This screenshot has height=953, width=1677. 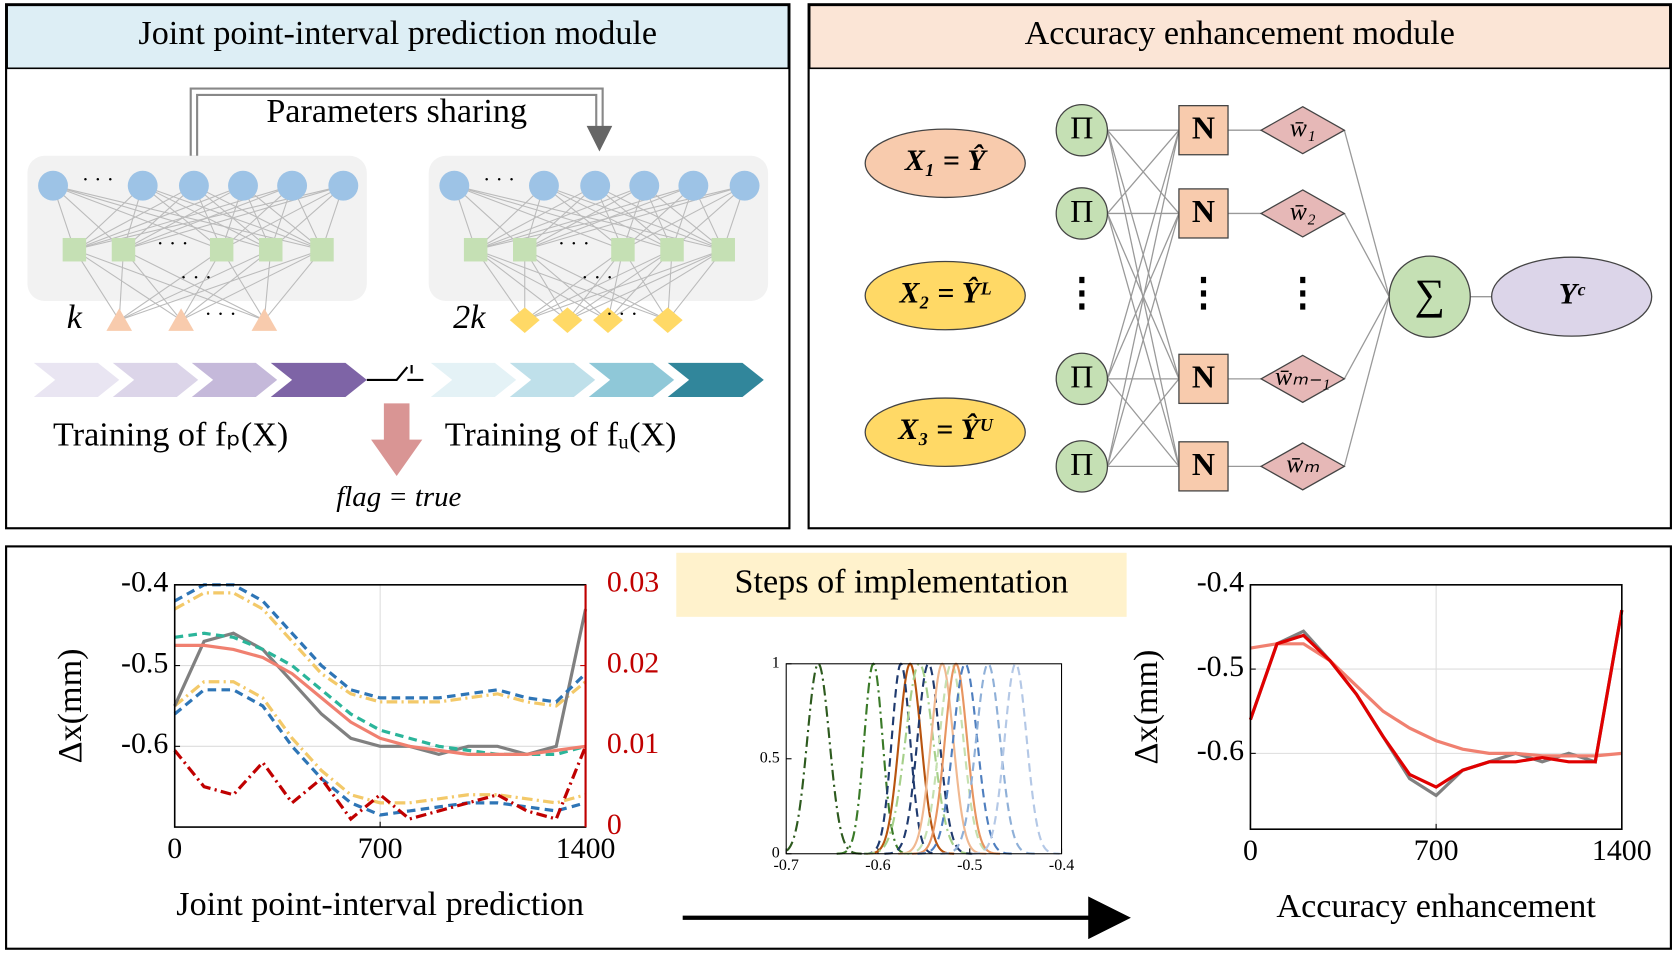 What do you see at coordinates (1303, 293) in the screenshot?
I see `ellipsis: ⋮` at bounding box center [1303, 293].